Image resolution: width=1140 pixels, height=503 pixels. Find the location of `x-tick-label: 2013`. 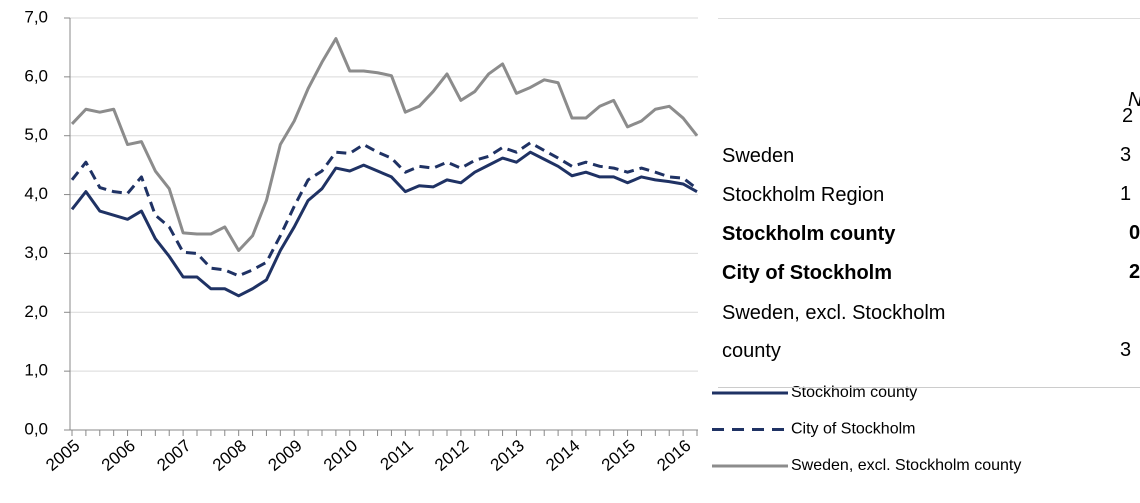

x-tick-label: 2013 is located at coordinates (507, 455).